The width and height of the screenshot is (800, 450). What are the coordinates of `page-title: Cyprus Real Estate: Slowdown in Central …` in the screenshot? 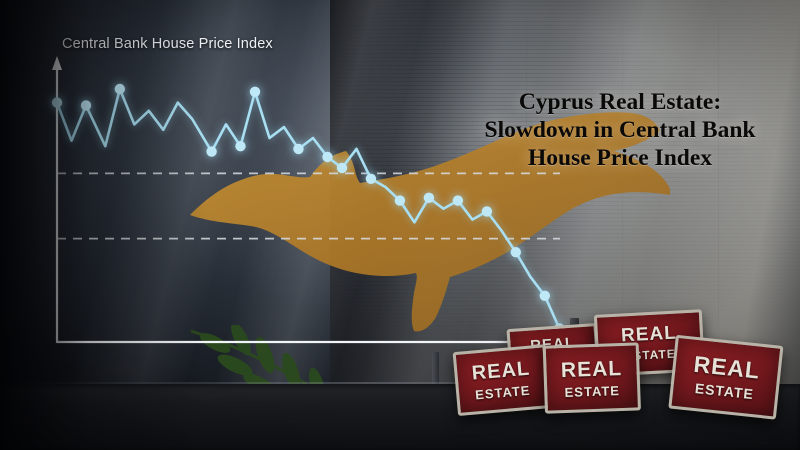 It's located at (620, 130).